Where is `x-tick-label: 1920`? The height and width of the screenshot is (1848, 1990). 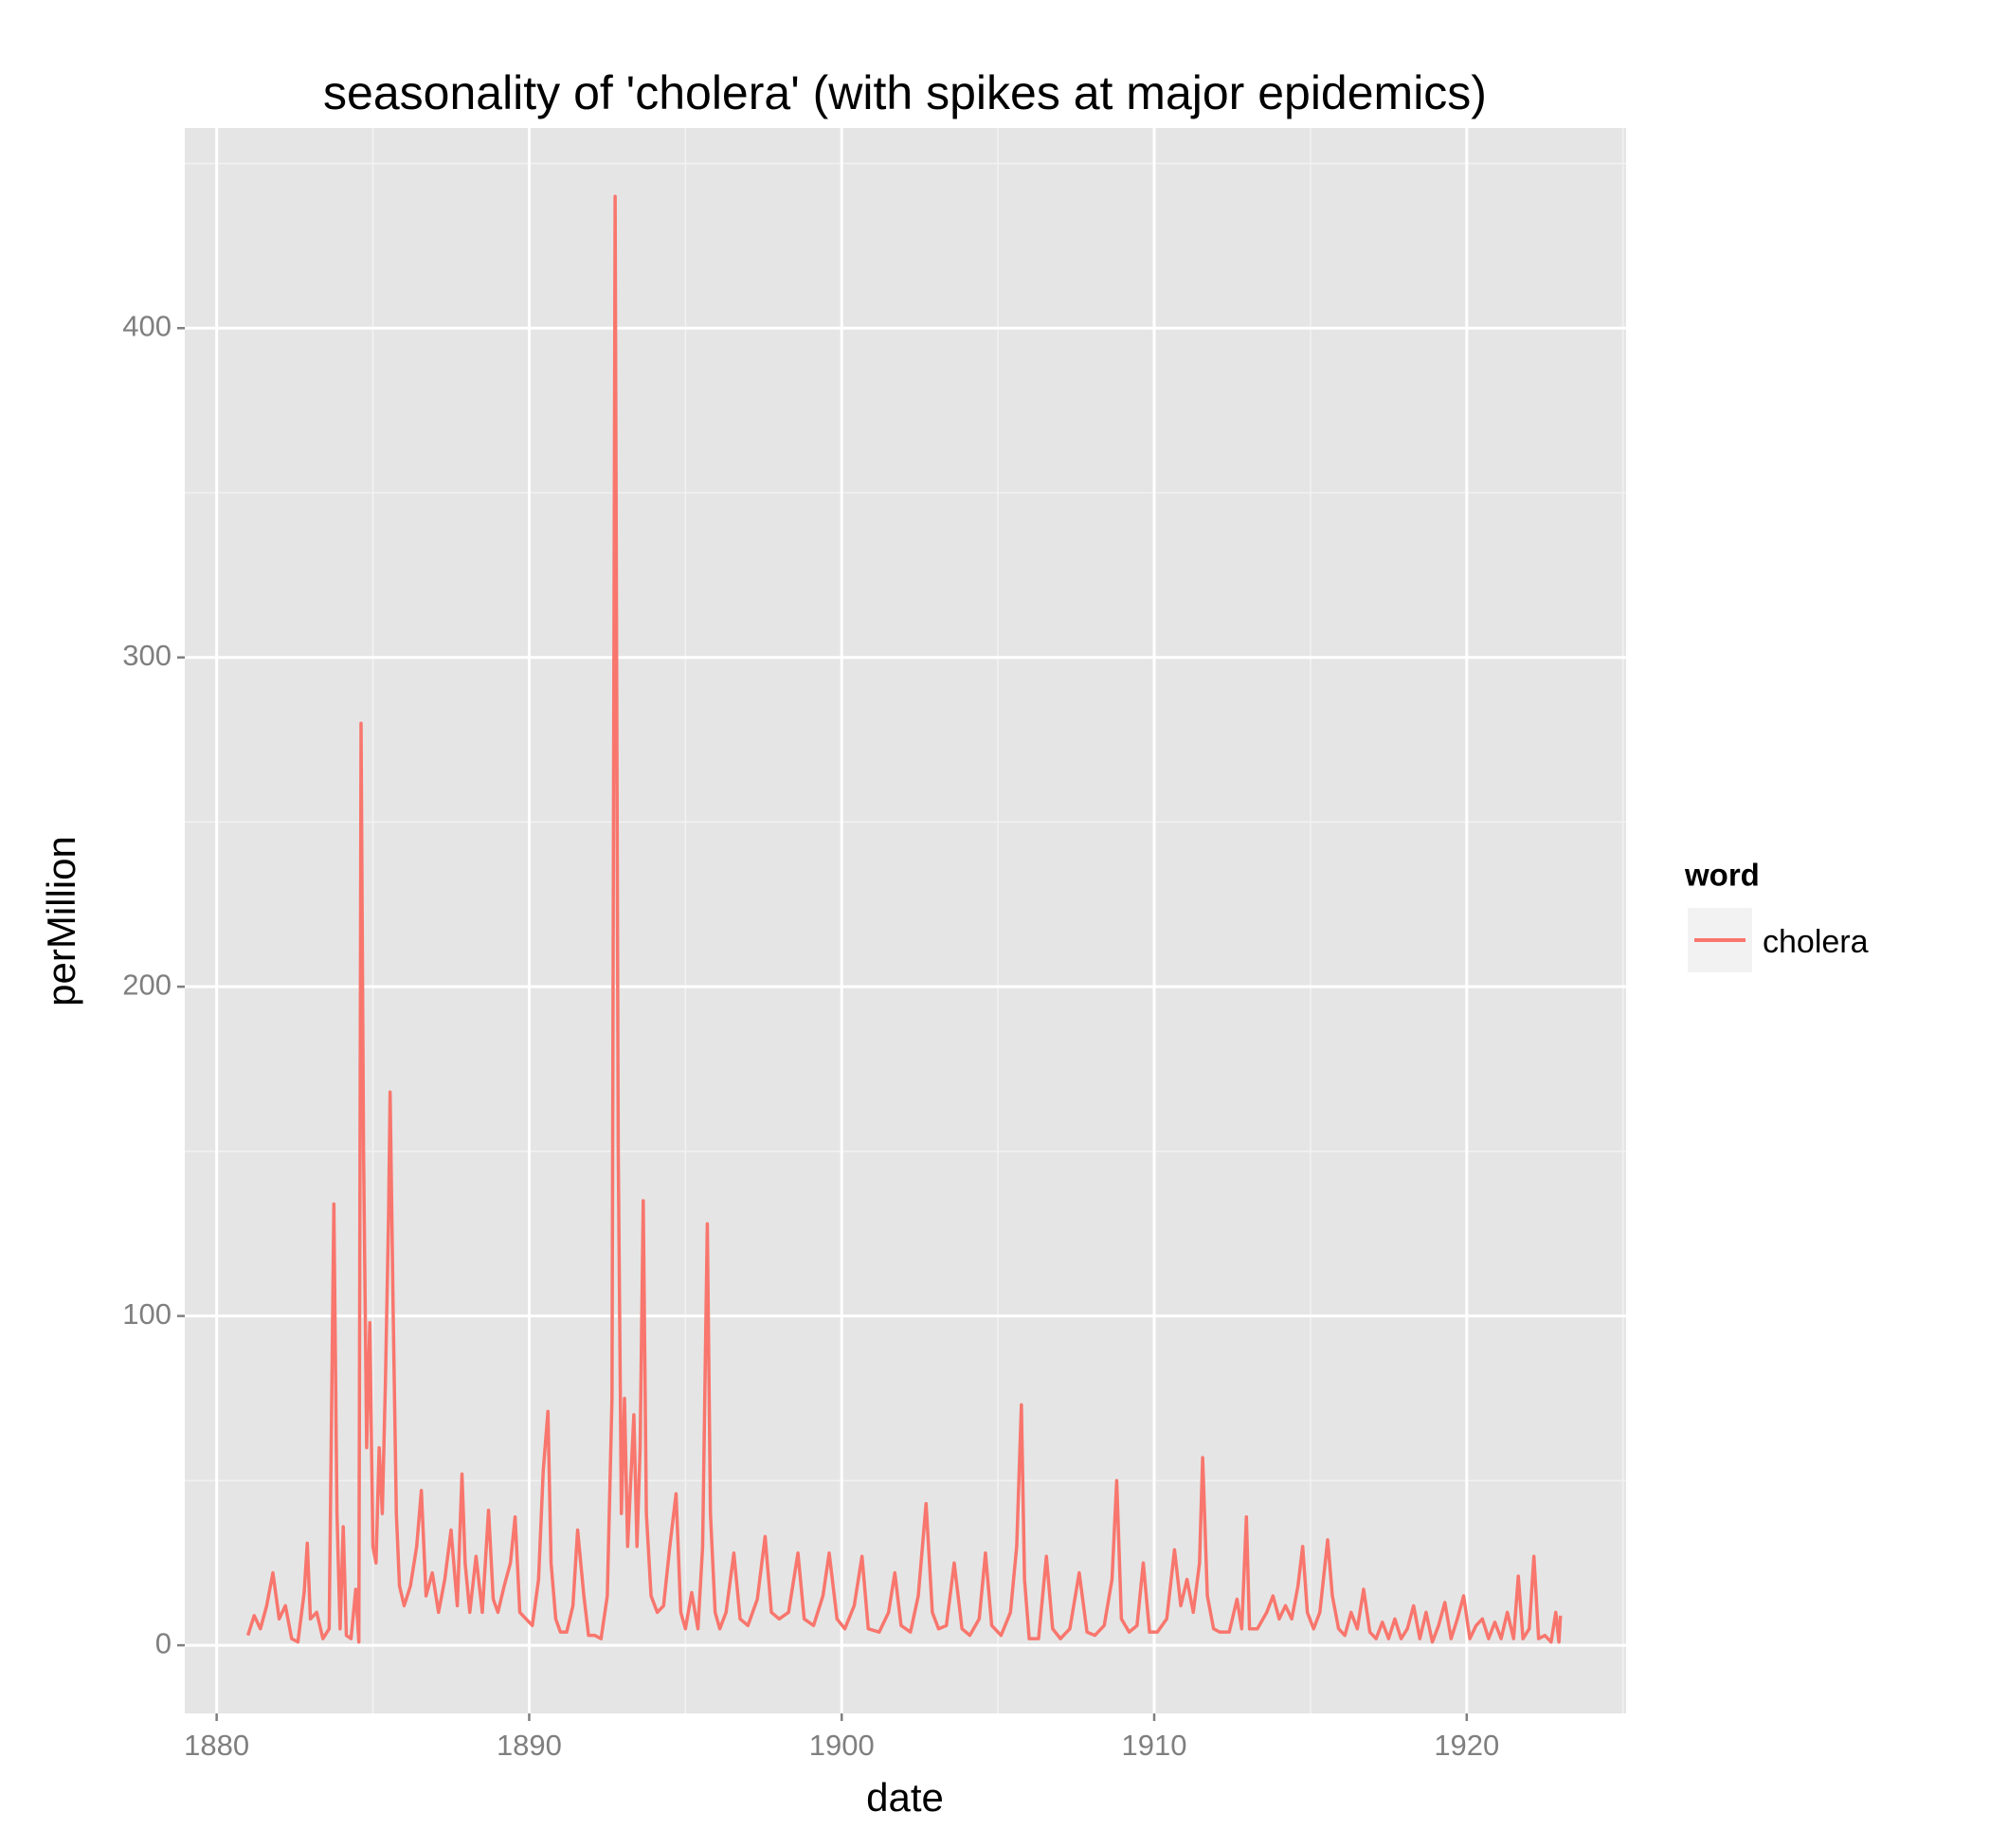
x-tick-label: 1920 is located at coordinates (1466, 1745).